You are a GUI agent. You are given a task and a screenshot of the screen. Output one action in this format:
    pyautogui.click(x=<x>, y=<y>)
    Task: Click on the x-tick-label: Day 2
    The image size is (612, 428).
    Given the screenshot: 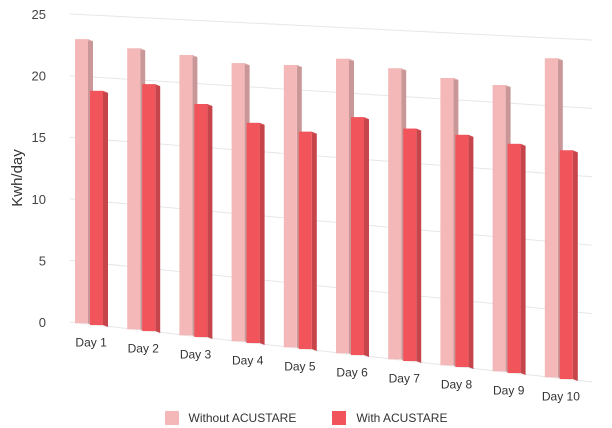 What is the action you would take?
    pyautogui.click(x=144, y=348)
    